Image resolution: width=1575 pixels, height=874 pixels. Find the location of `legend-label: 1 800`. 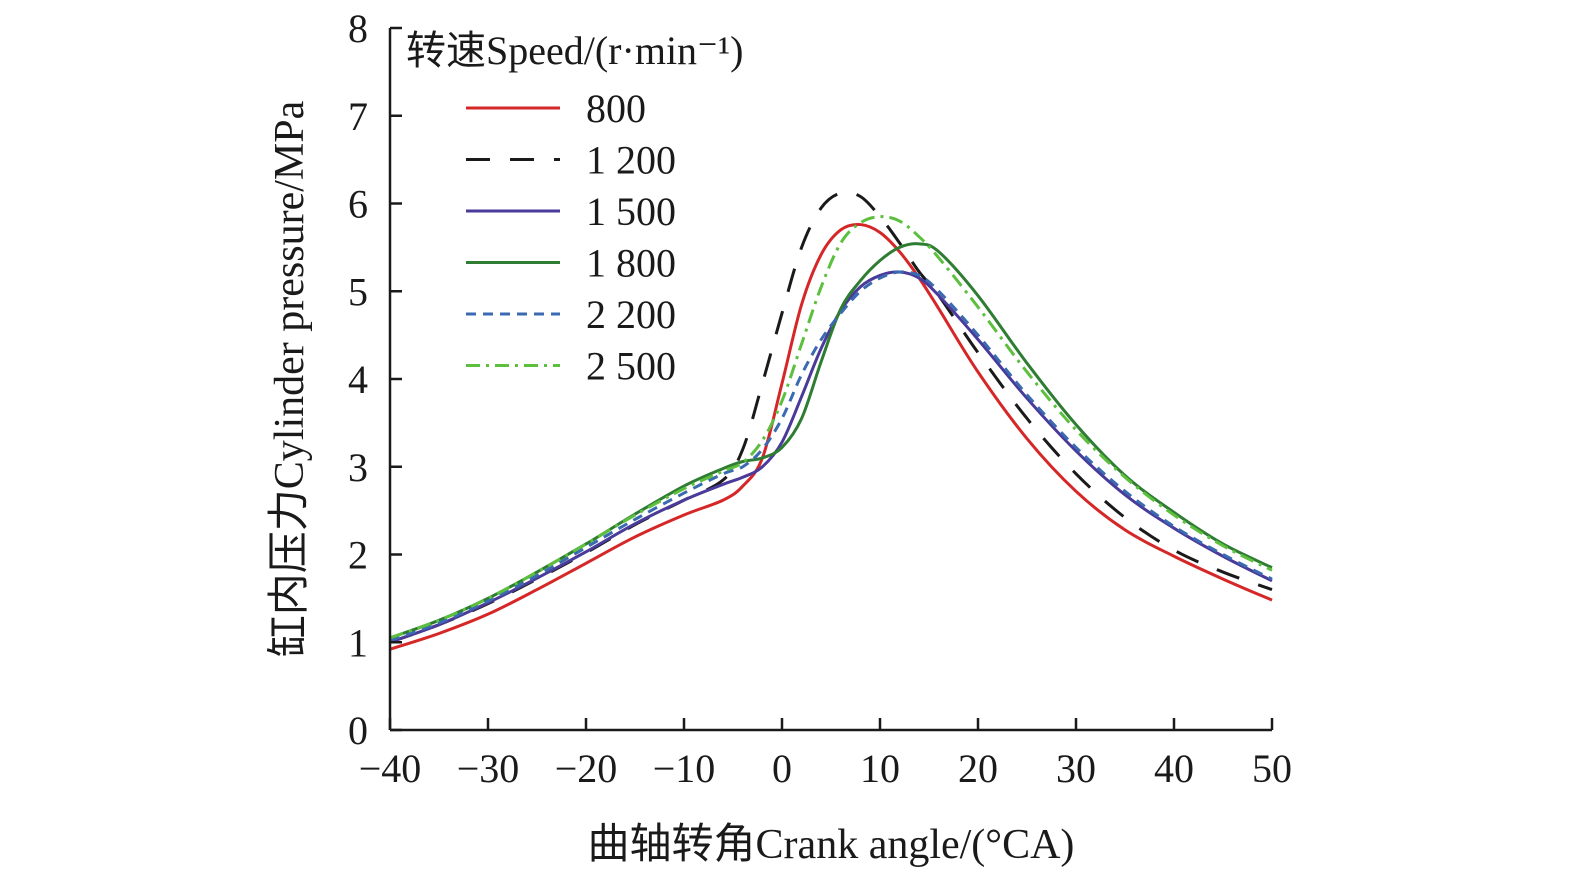

legend-label: 1 800 is located at coordinates (631, 263).